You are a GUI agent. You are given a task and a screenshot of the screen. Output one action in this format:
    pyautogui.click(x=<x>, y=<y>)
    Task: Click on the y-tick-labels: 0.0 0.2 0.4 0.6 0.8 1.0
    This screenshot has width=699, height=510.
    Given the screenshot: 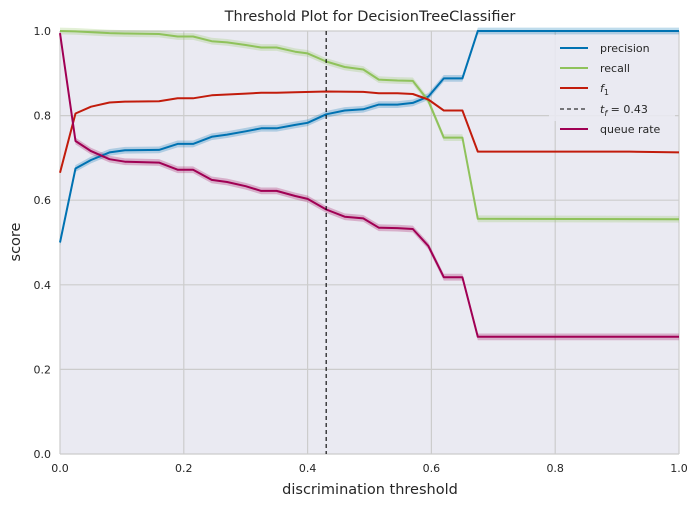 What is the action you would take?
    pyautogui.click(x=43, y=243)
    